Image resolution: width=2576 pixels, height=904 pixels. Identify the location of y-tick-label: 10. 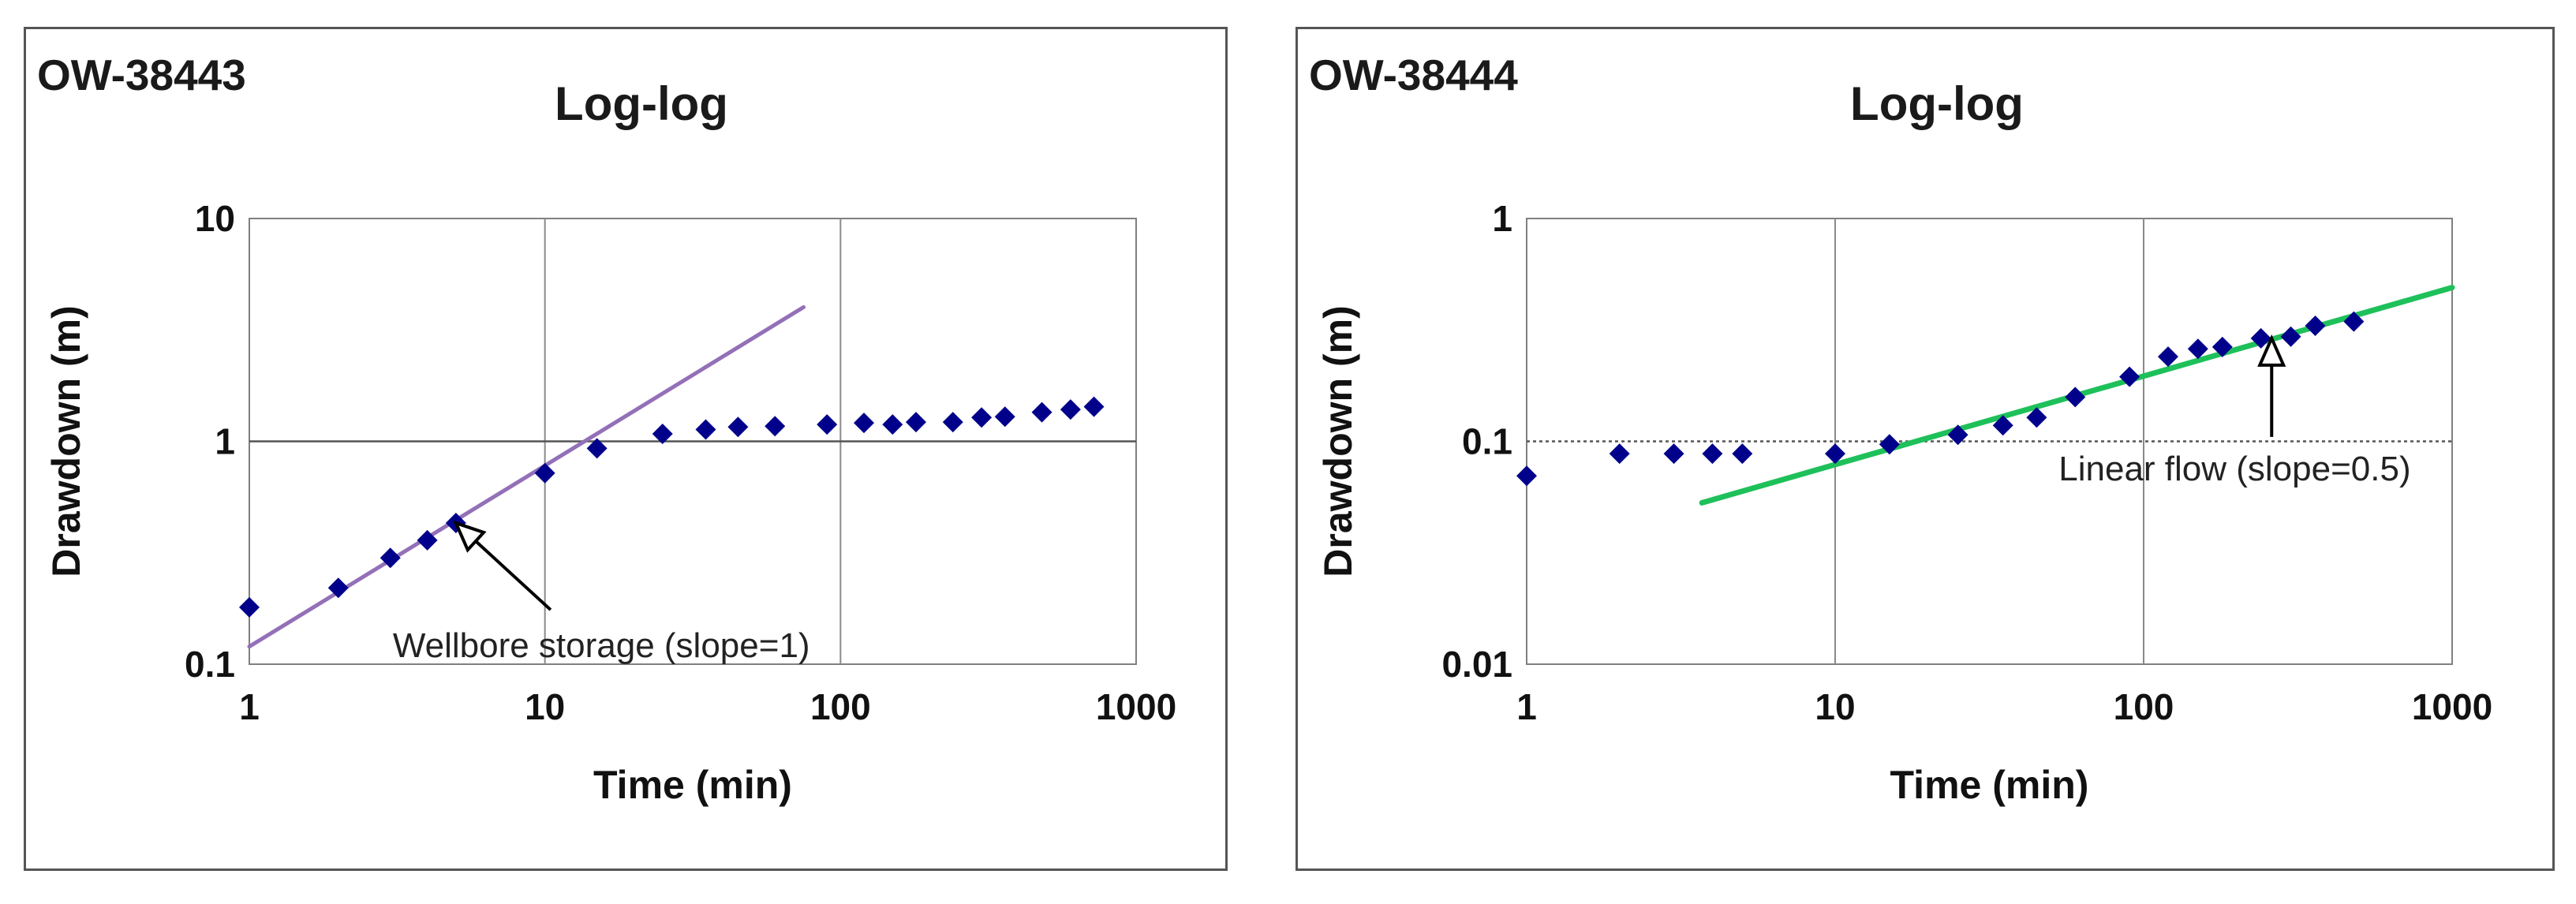
(215, 219).